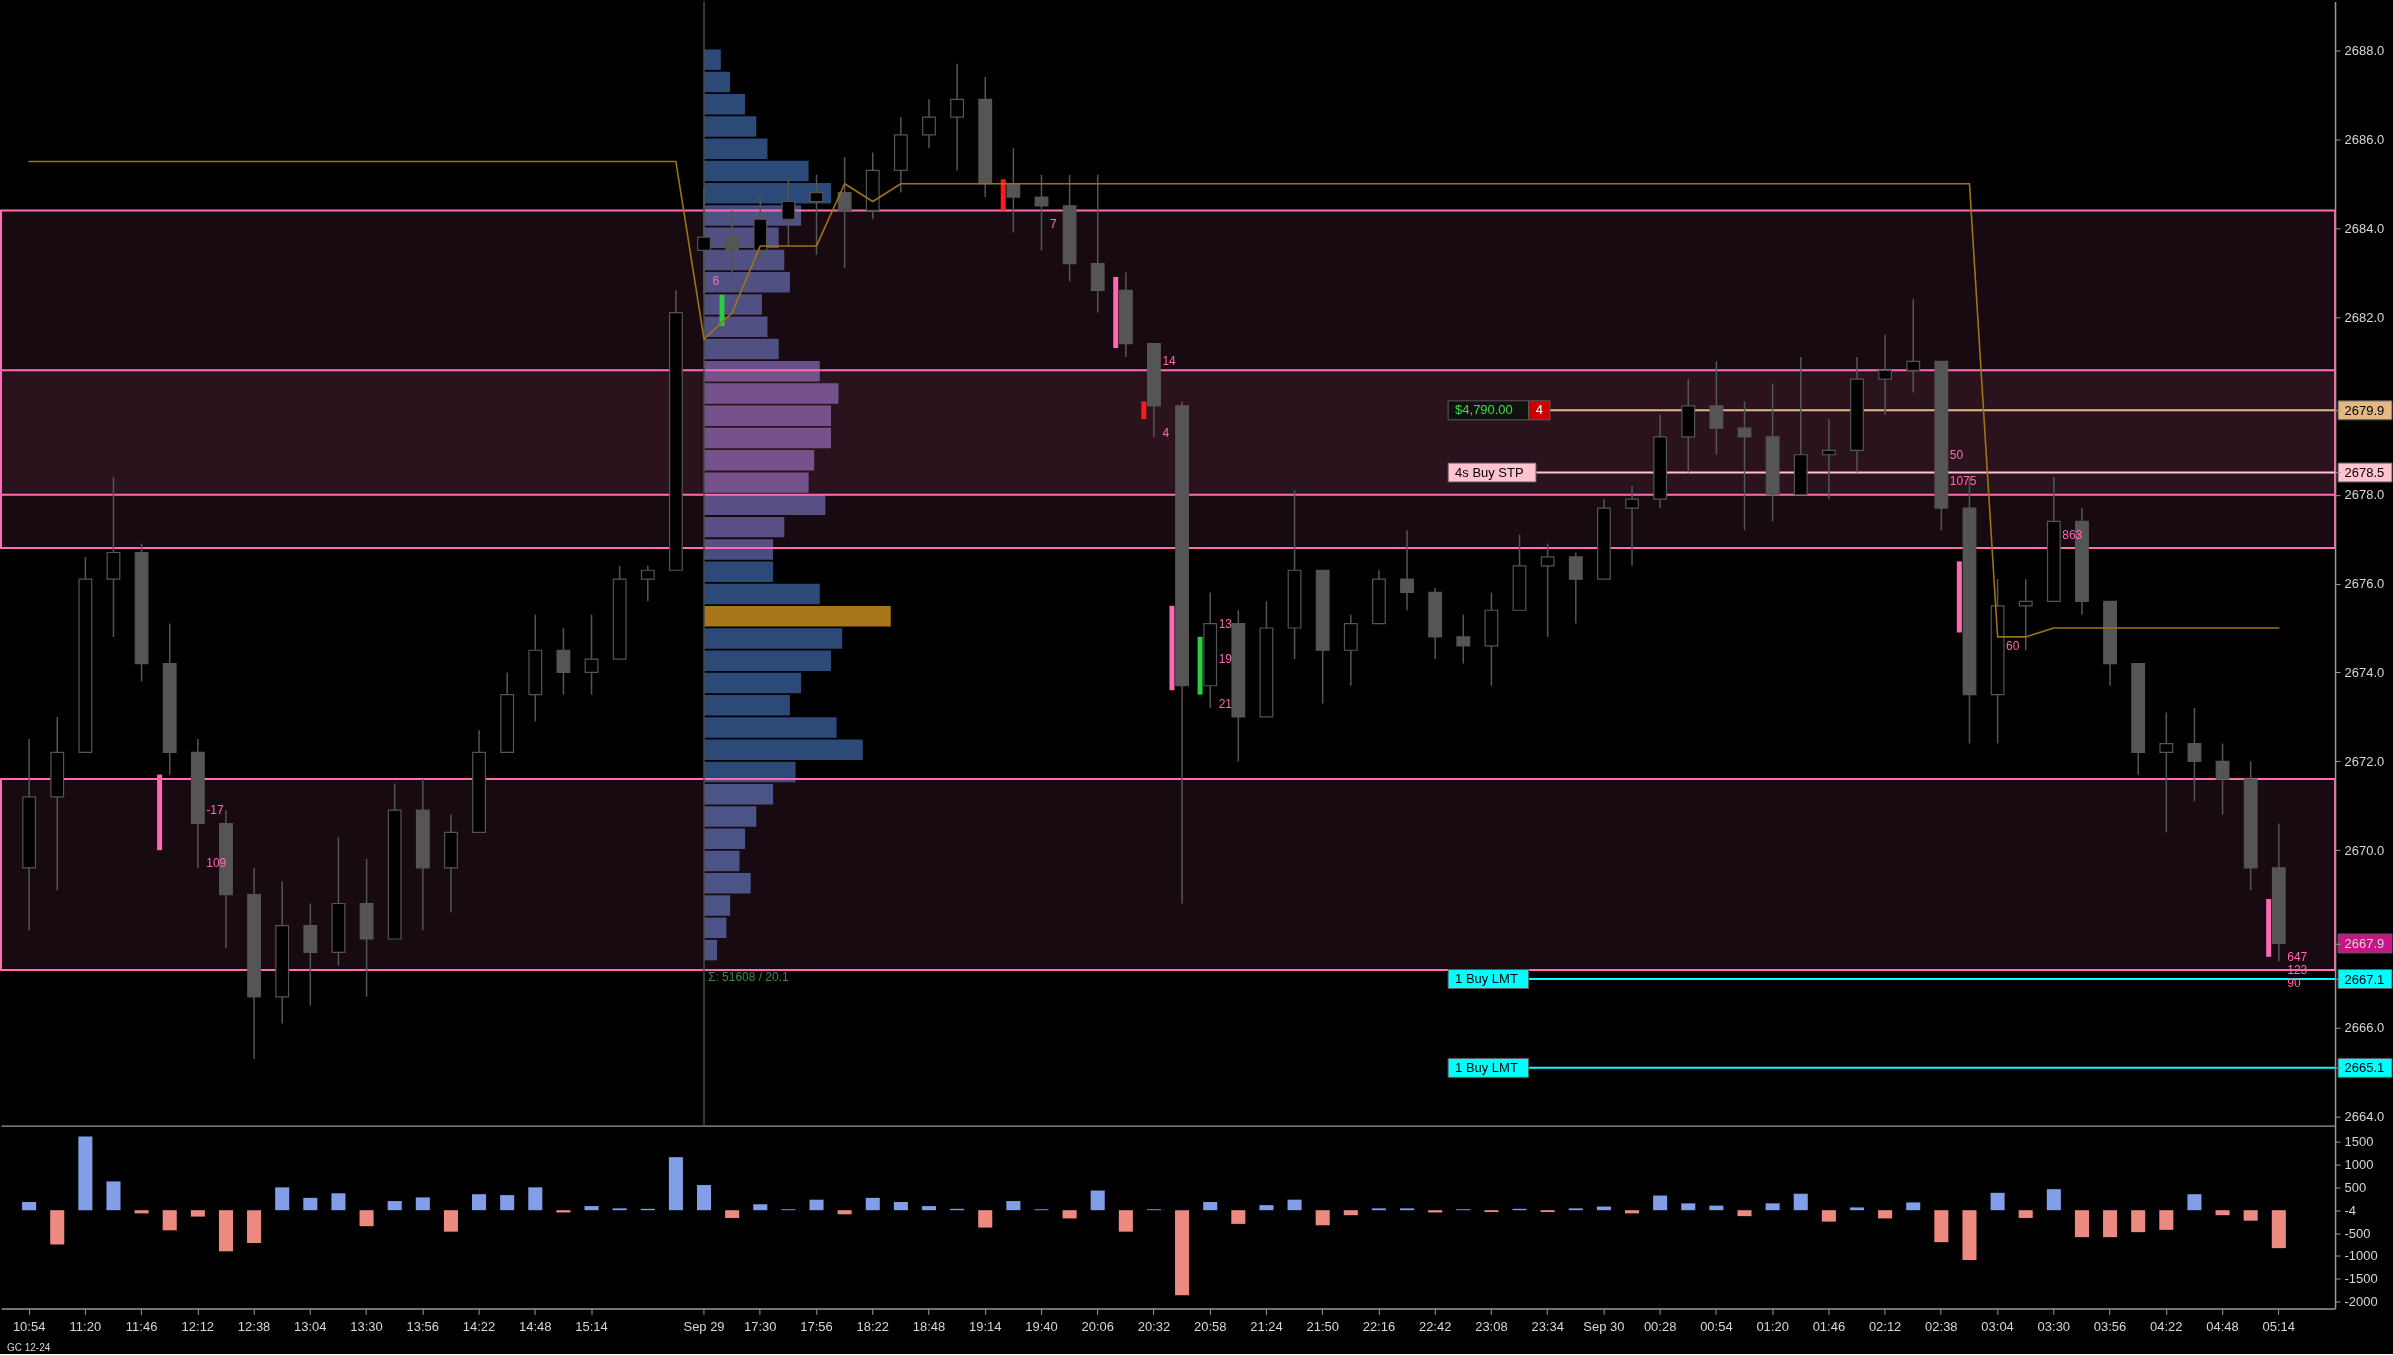 Image resolution: width=2393 pixels, height=1355 pixels. Describe the element at coordinates (198, 1326) in the screenshot. I see `x-tick-label: 12:12` at that location.